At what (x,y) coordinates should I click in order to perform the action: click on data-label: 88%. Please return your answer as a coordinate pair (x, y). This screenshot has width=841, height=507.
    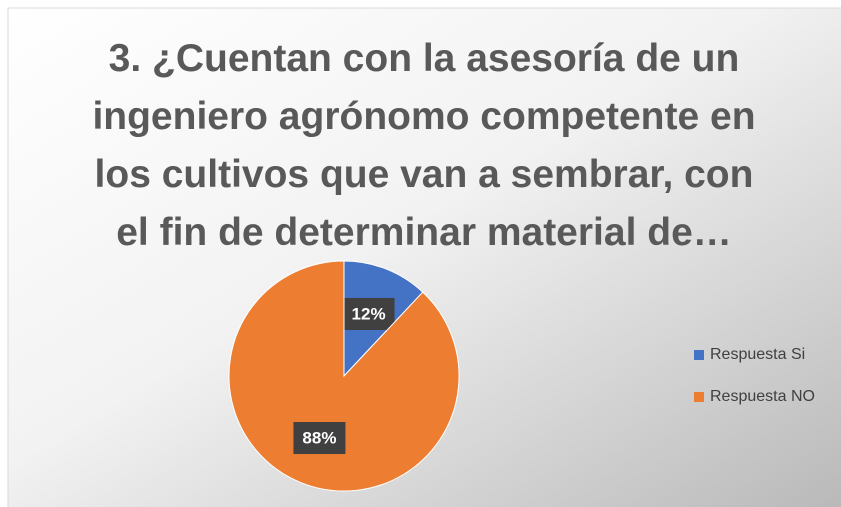
    Looking at the image, I should click on (319, 438).